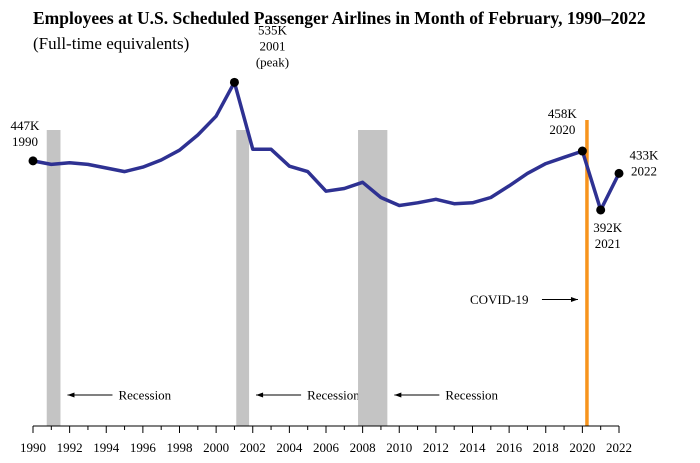  Describe the element at coordinates (71, 395) in the screenshot. I see `recession-arrow-1-head` at that location.